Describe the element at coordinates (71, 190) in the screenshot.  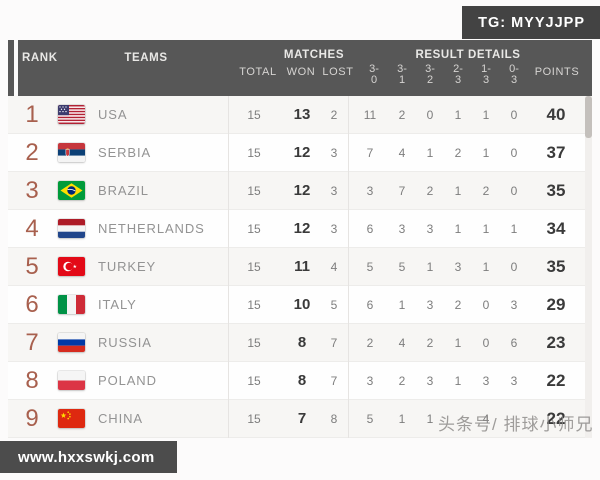
I see `flag-brazil-icon` at that location.